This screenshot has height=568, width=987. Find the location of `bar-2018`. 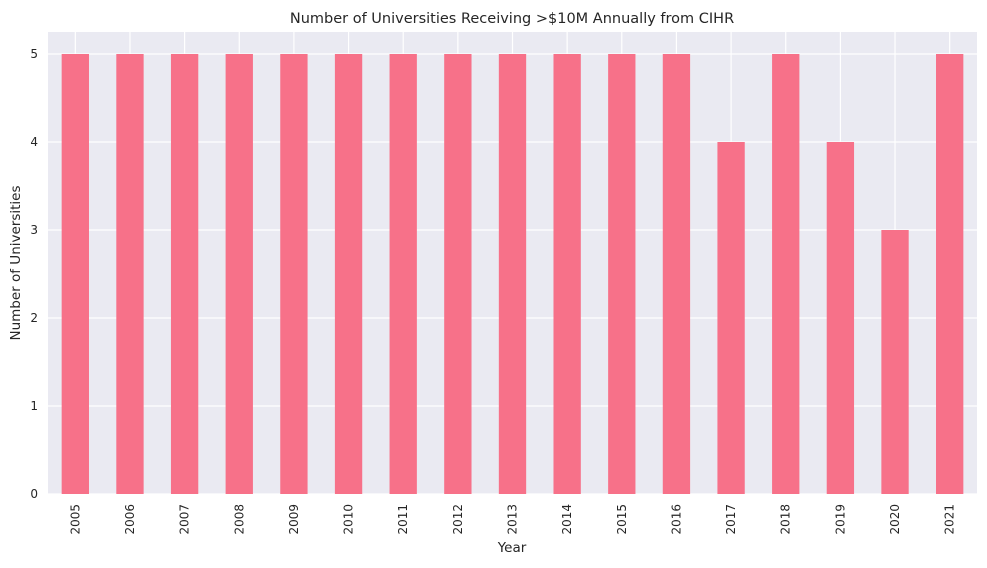

bar-2018 is located at coordinates (786, 274).